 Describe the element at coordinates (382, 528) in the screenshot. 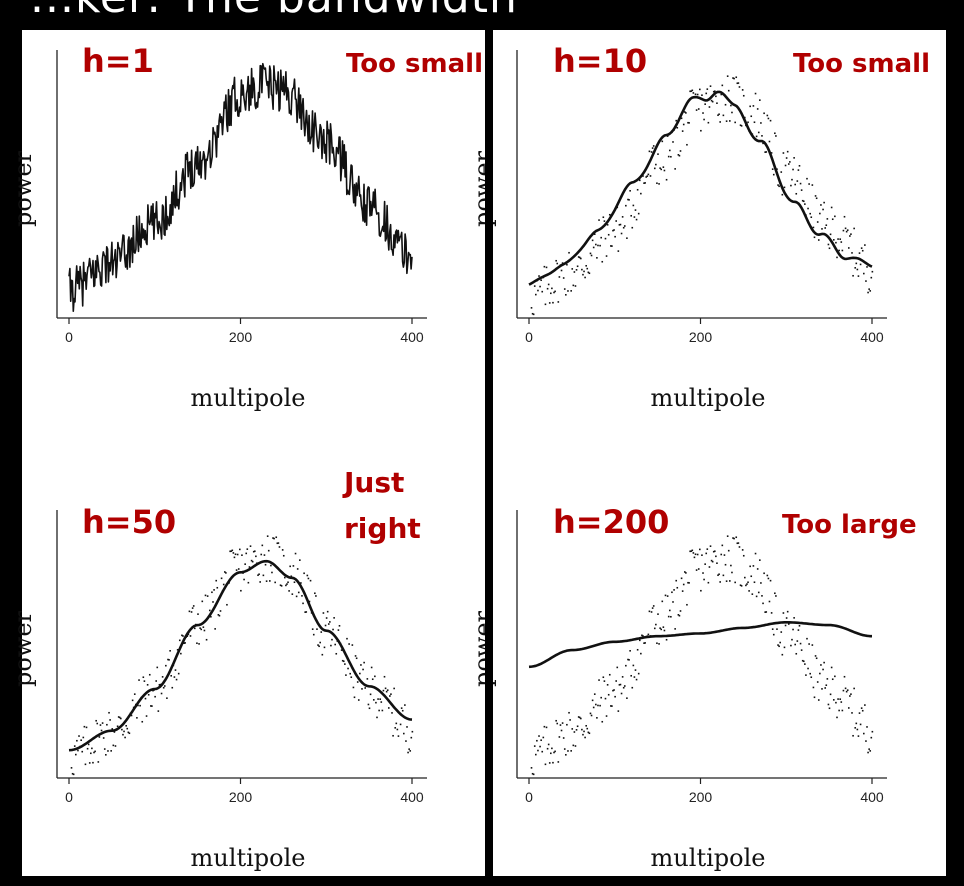

I see `verdict-label: right` at that location.